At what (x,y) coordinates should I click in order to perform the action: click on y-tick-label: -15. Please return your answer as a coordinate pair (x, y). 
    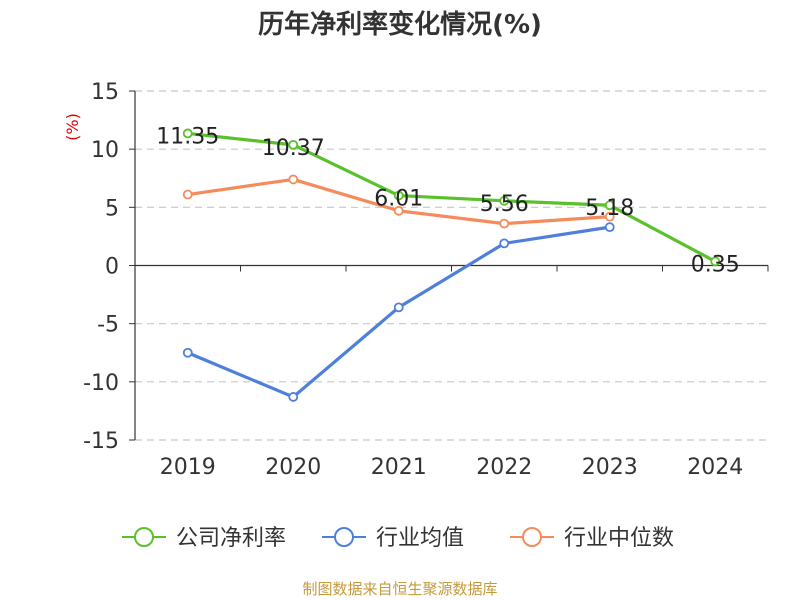
    Looking at the image, I should click on (101, 441).